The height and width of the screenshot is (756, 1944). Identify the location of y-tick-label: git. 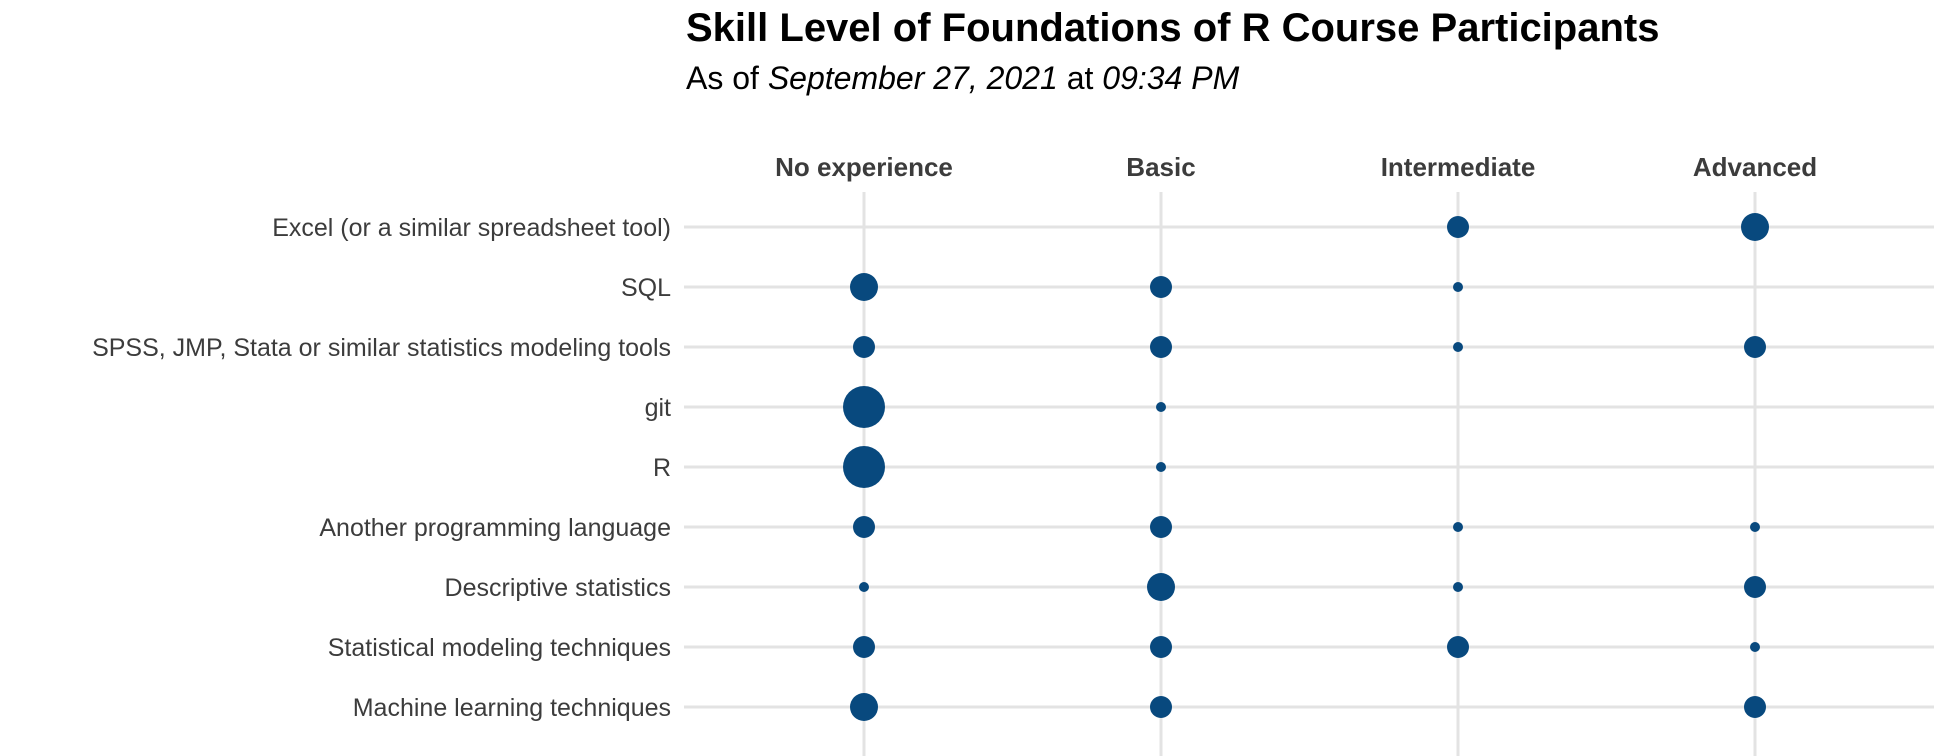
(658, 408).